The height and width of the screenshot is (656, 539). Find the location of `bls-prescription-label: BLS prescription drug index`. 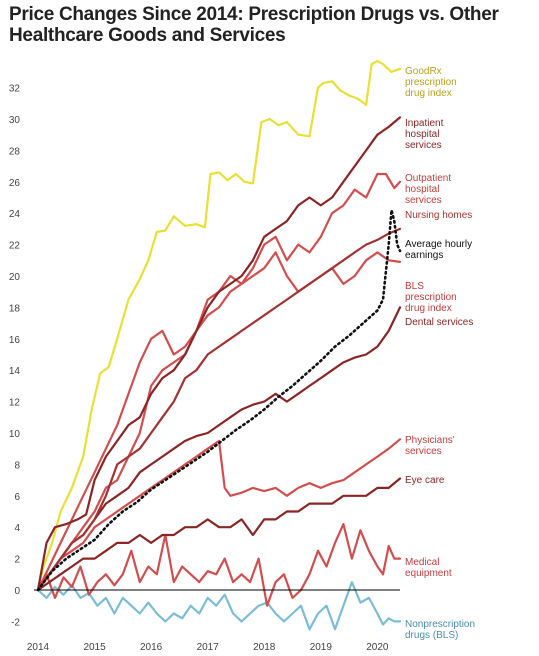

bls-prescription-label: BLS prescription drug index is located at coordinates (431, 297).